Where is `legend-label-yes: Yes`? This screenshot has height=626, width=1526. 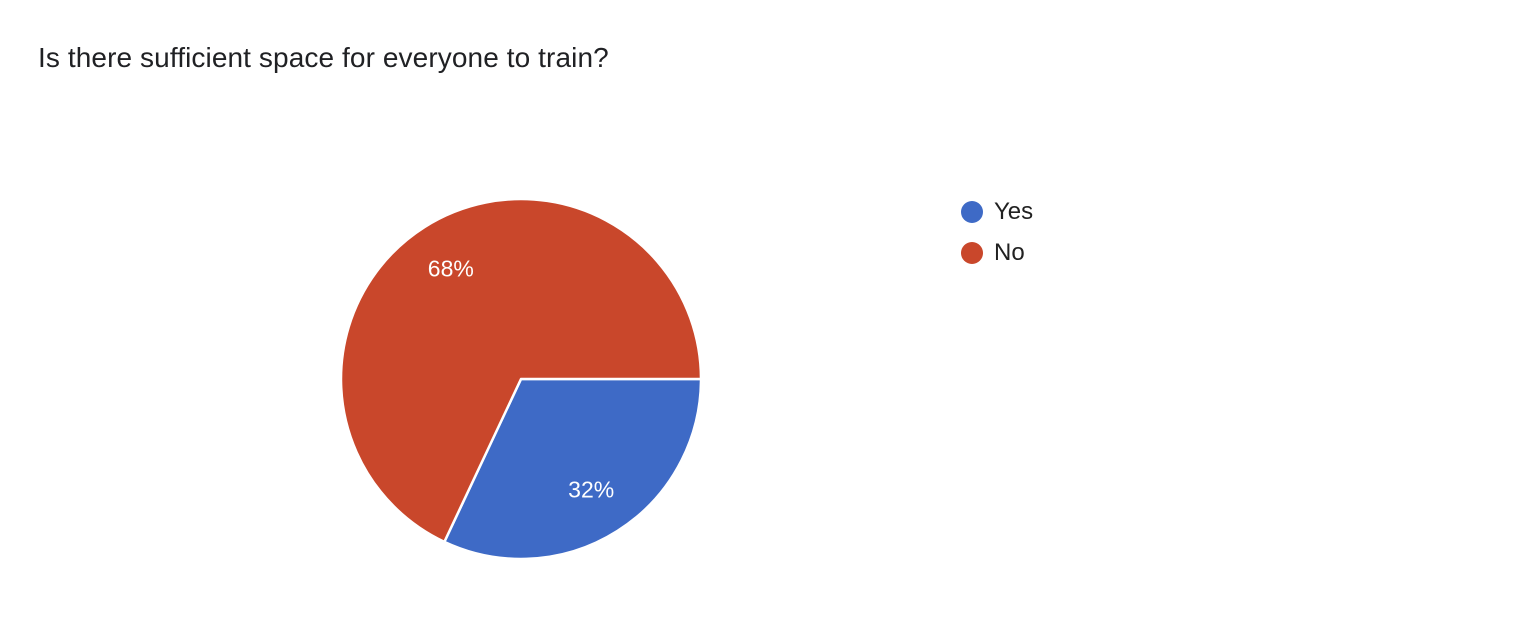
legend-label-yes: Yes is located at coordinates (1014, 211).